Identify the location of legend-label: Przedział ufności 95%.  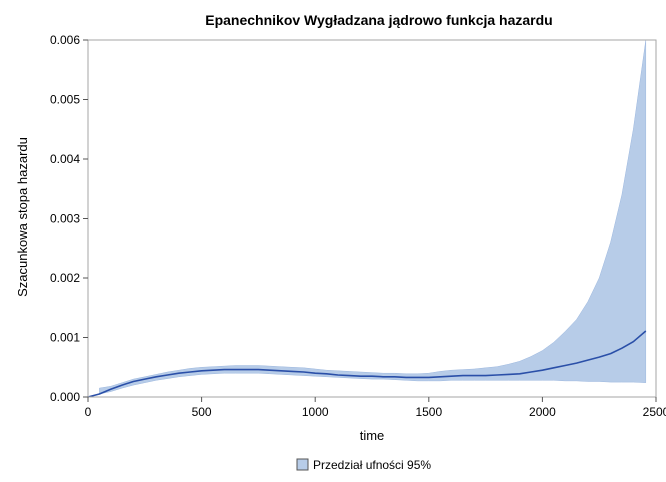
(372, 465).